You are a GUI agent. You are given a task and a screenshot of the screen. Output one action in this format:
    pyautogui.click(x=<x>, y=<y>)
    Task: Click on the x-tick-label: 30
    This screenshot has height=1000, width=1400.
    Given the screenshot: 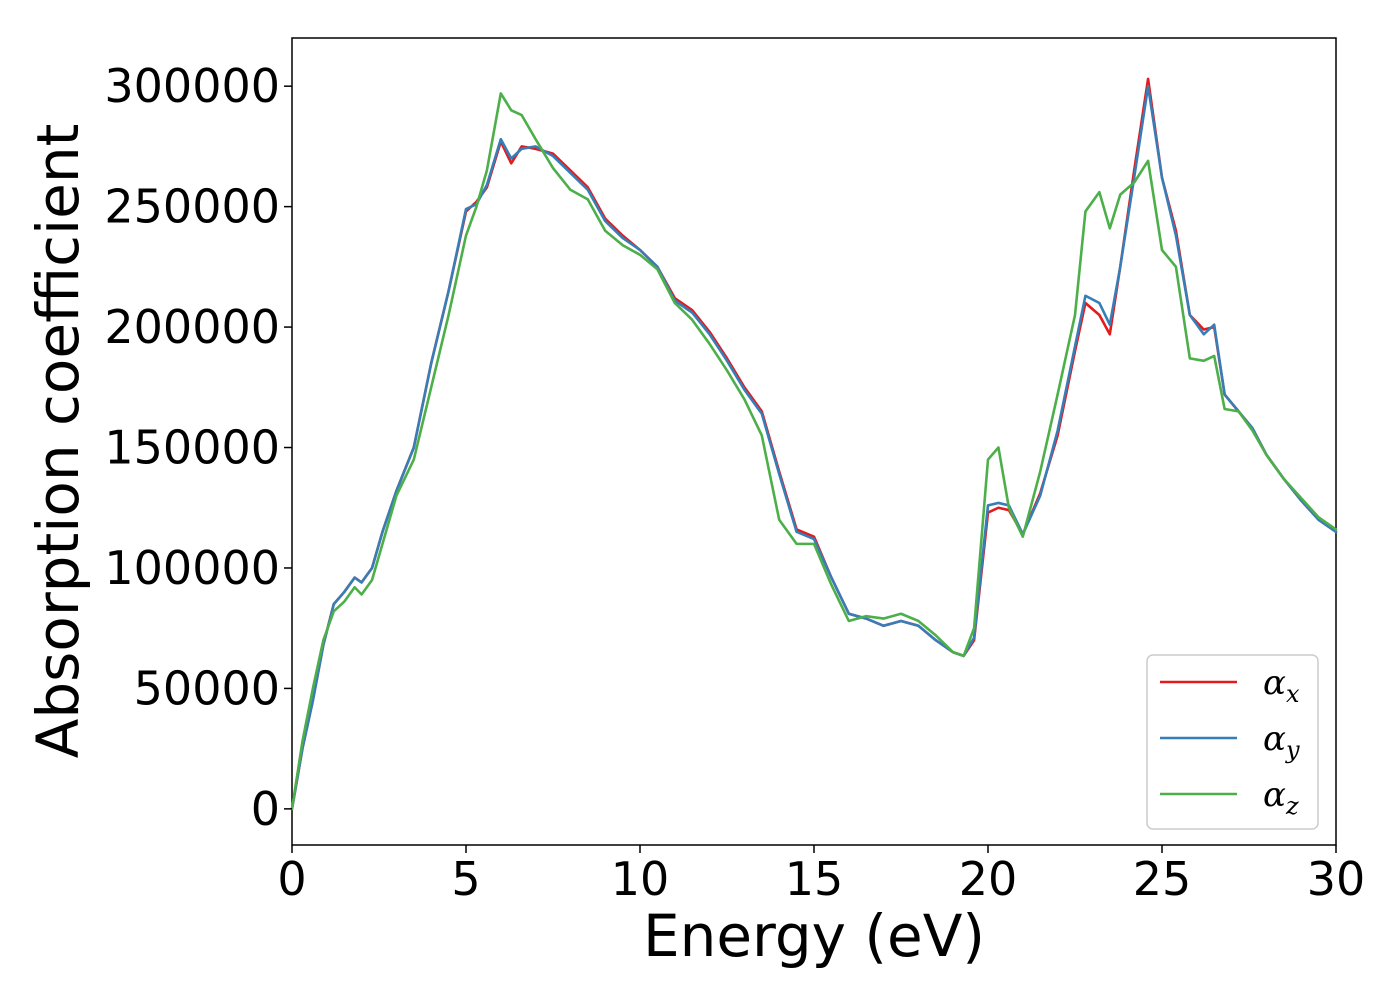 What is the action you would take?
    pyautogui.click(x=1336, y=879)
    